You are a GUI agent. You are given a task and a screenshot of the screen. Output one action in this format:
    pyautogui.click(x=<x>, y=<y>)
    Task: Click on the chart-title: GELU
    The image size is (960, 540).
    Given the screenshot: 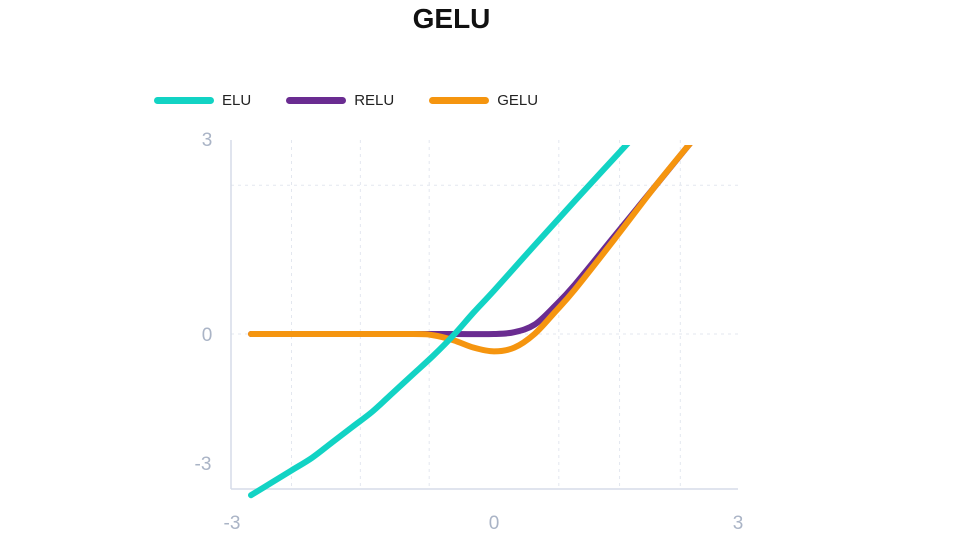 What is the action you would take?
    pyautogui.click(x=451, y=18)
    